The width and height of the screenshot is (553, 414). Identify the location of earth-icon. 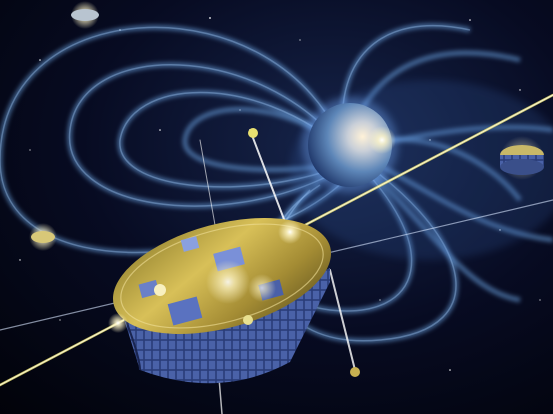
(350, 145).